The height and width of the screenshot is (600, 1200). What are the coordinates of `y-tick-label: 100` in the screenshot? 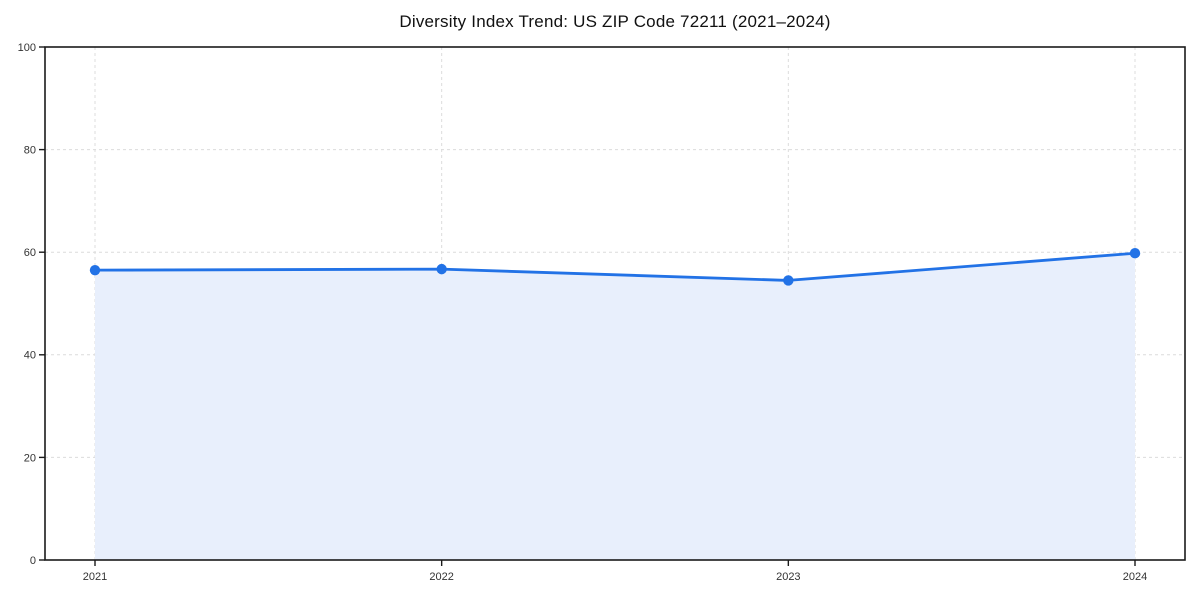 It's located at (27, 48).